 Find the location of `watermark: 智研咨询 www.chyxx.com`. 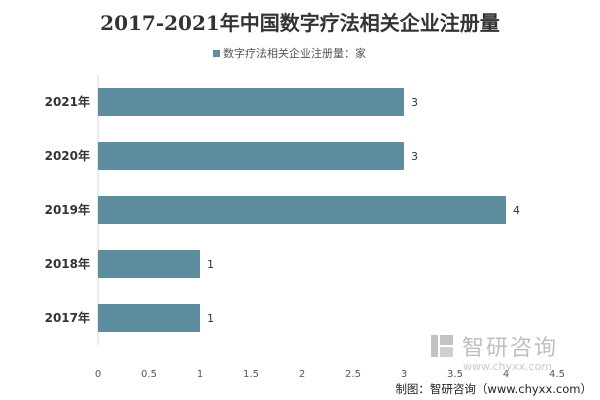

watermark: 智研咨询 www.chyxx.com is located at coordinates (494, 354).